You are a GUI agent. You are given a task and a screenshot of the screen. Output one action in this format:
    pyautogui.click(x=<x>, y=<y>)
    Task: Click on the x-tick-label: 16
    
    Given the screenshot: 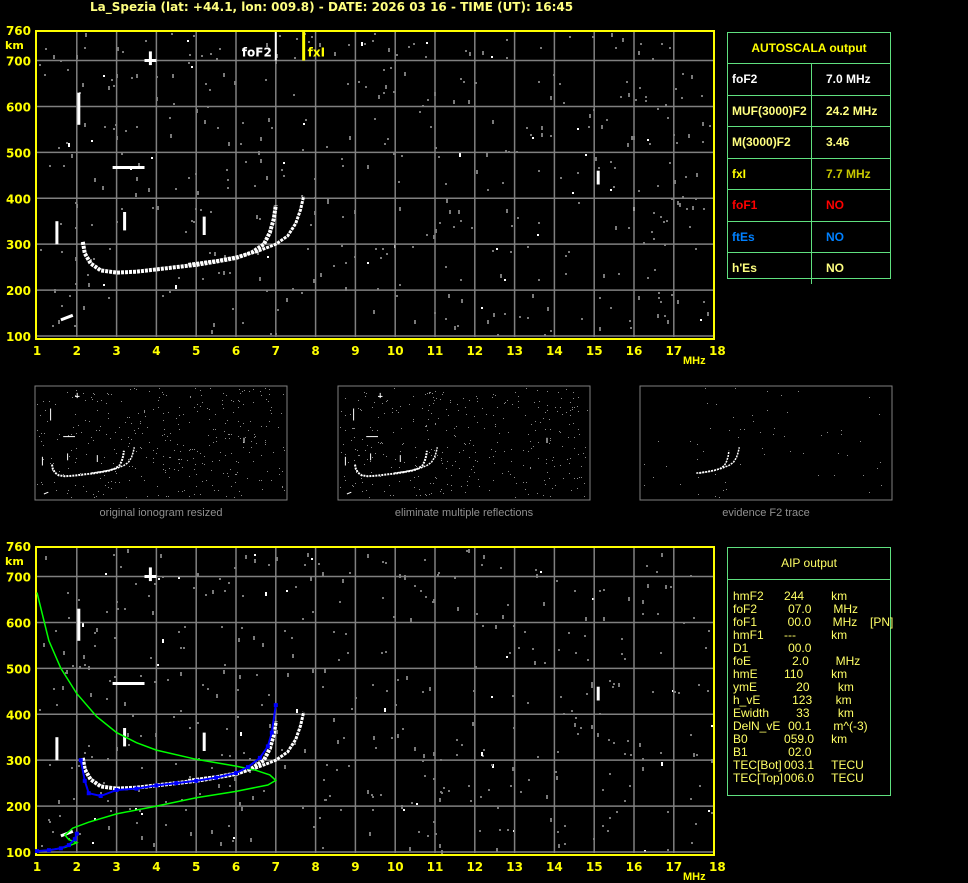 What is the action you would take?
    pyautogui.click(x=634, y=351)
    